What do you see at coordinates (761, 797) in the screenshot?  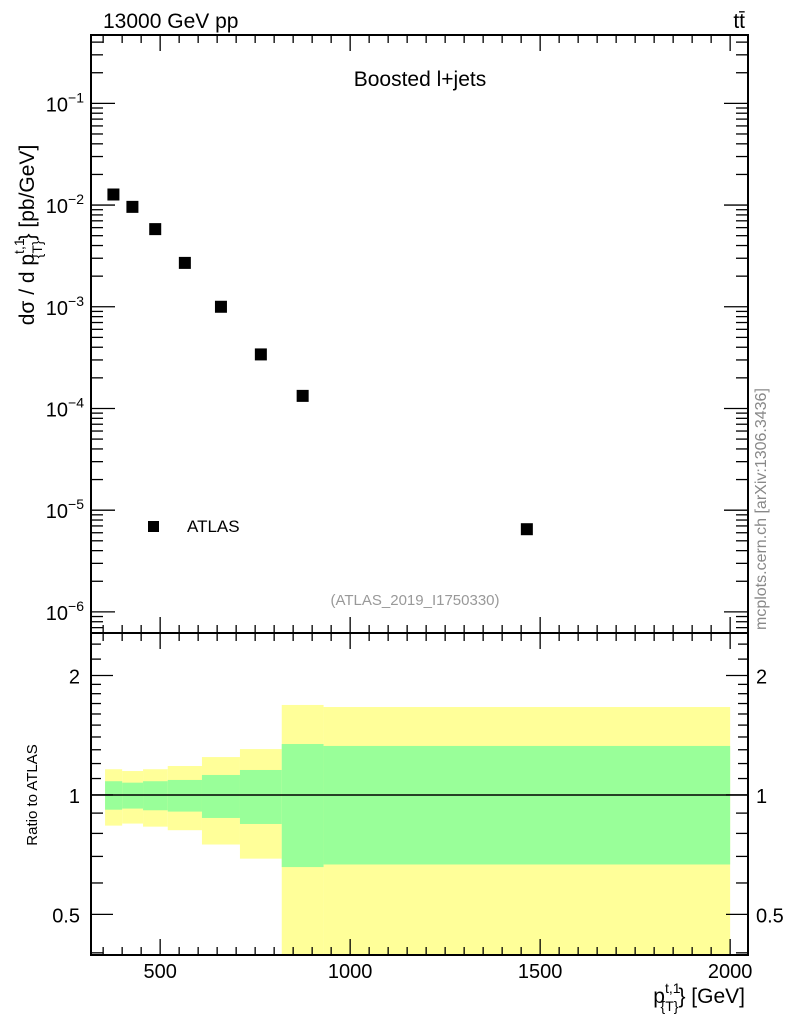 I see `ratio-y-tick-label-right: 1` at bounding box center [761, 797].